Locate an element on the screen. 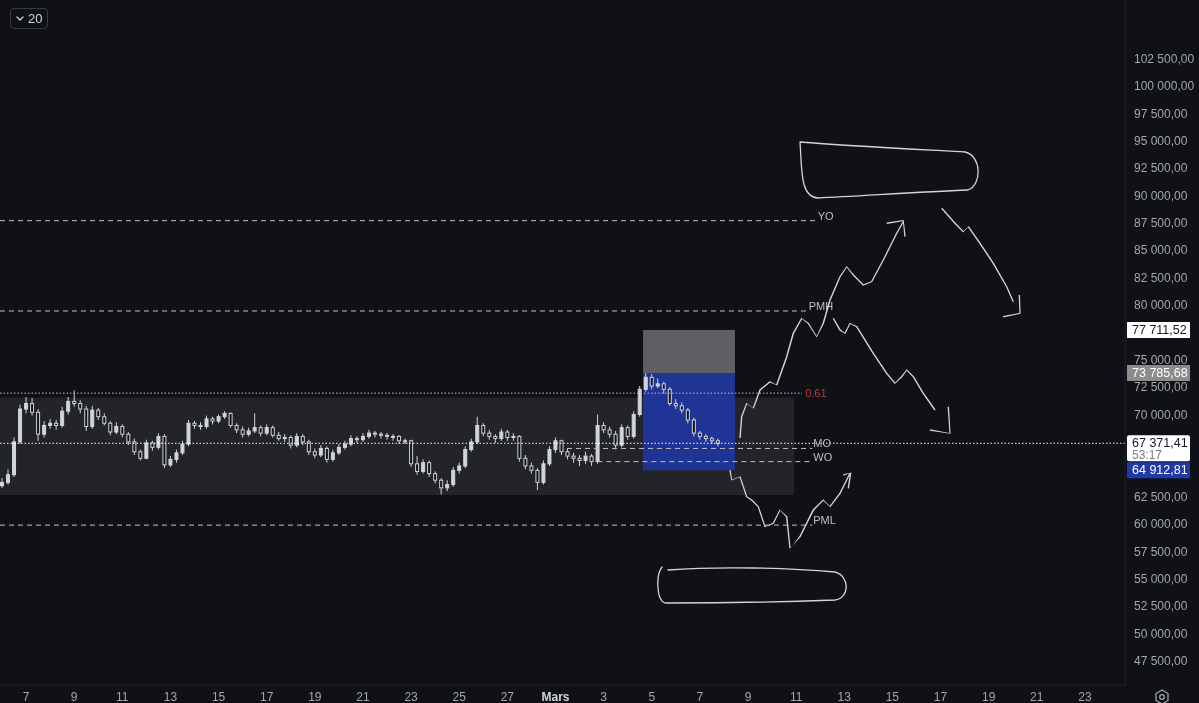 This screenshot has height=703, width=1199. dropdown-button: 20 is located at coordinates (29, 18).